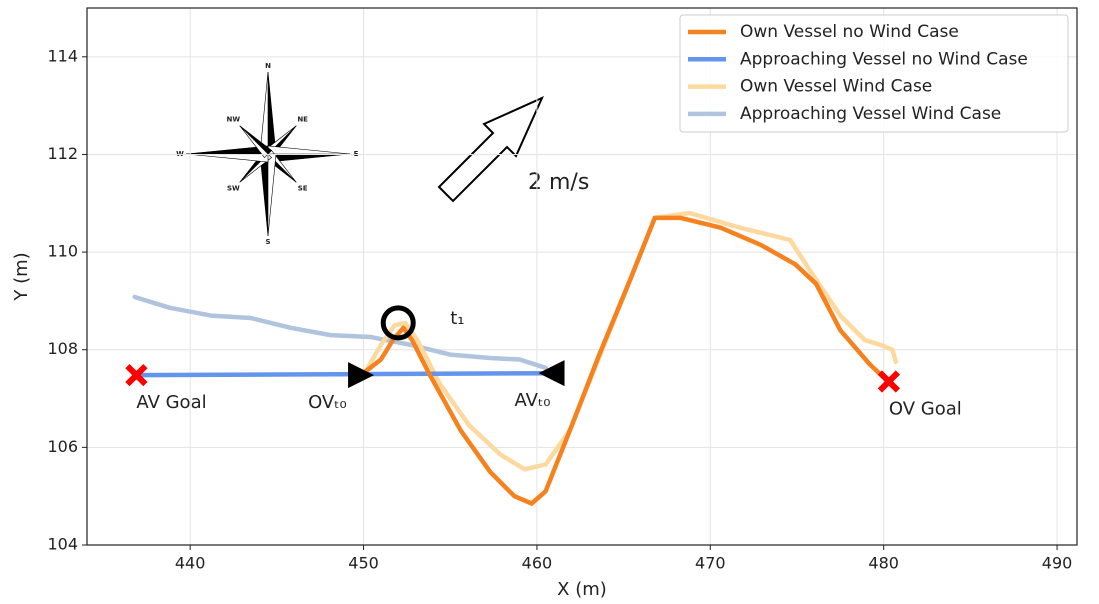  Describe the element at coordinates (62, 446) in the screenshot. I see `y-tick-label: 106` at that location.